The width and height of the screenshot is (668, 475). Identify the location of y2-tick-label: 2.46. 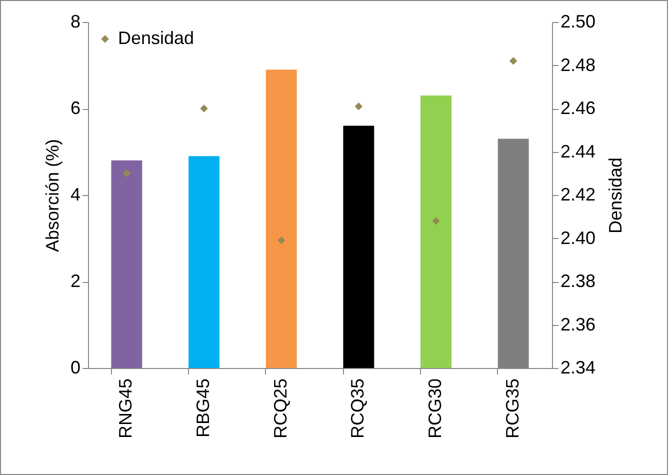
(578, 108).